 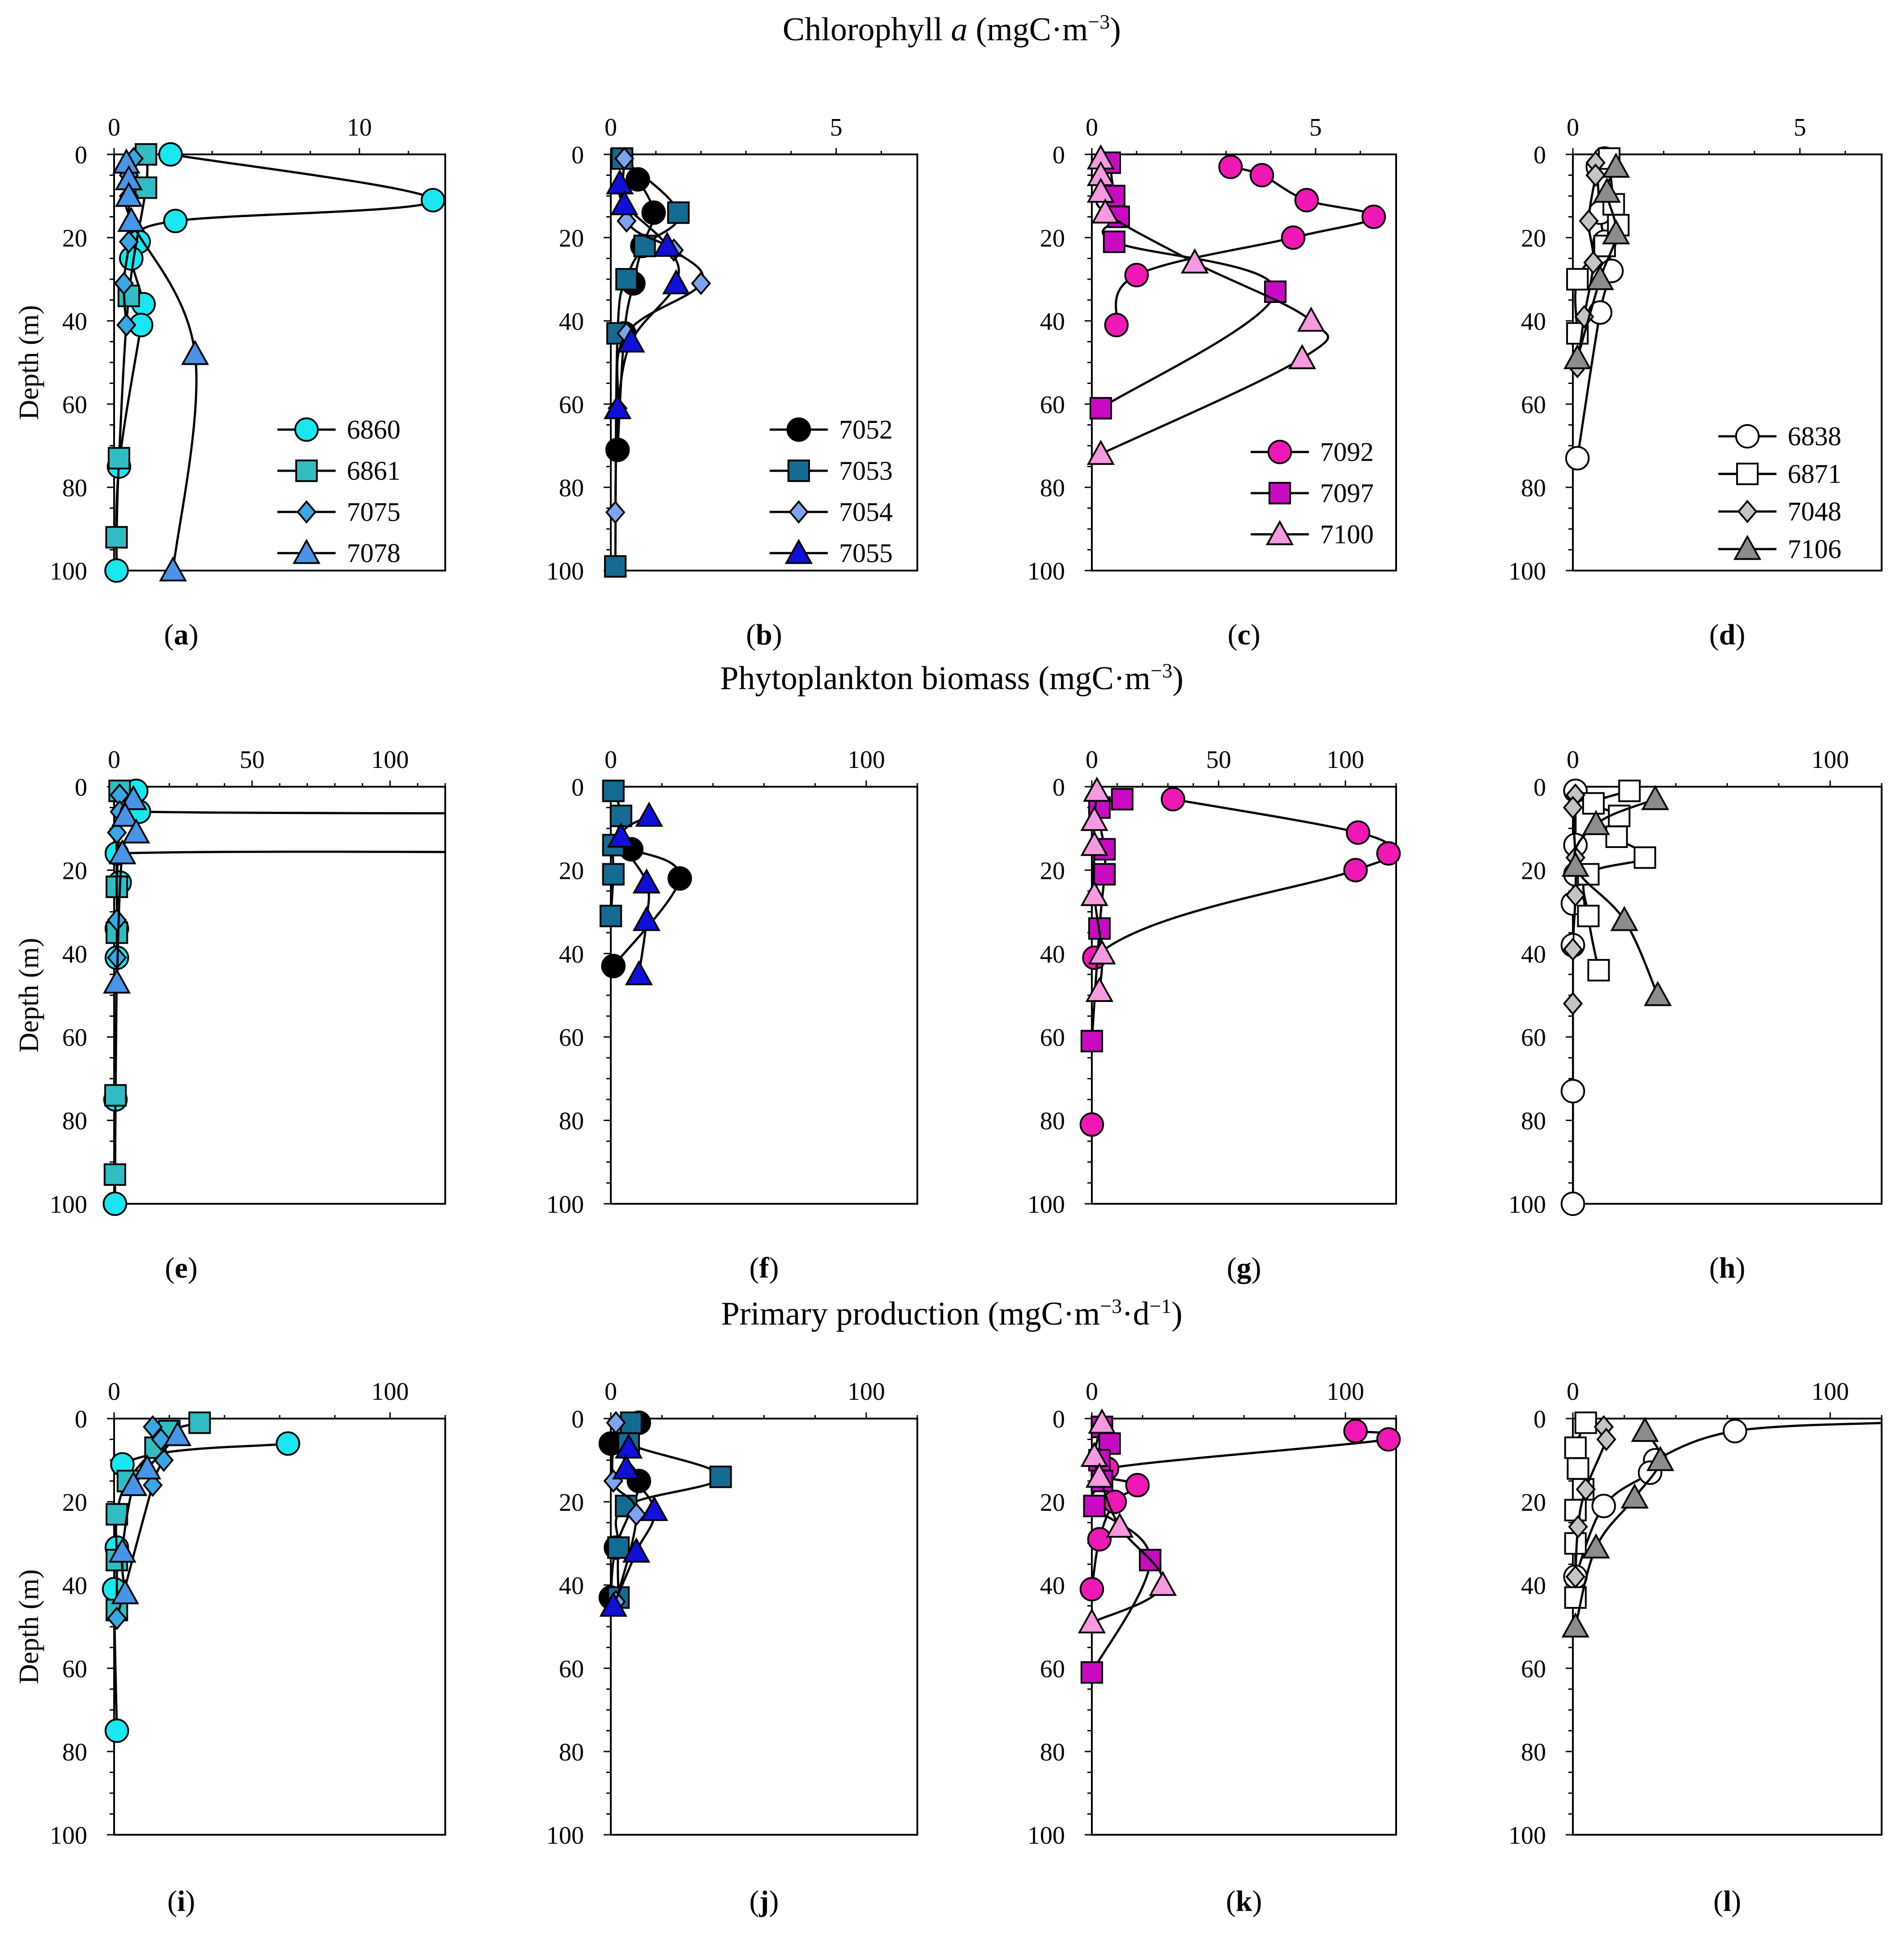 I want to click on panel-label: (g), so click(x=1244, y=1268).